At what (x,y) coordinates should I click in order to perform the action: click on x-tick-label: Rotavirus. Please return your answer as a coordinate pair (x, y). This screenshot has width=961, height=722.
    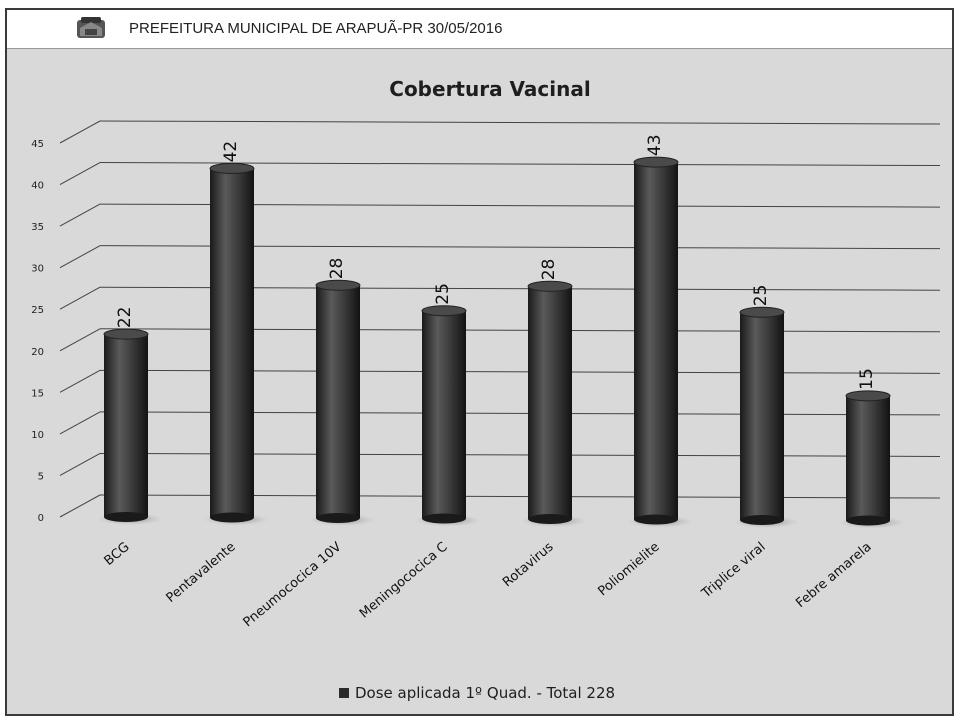
    Looking at the image, I should click on (528, 564).